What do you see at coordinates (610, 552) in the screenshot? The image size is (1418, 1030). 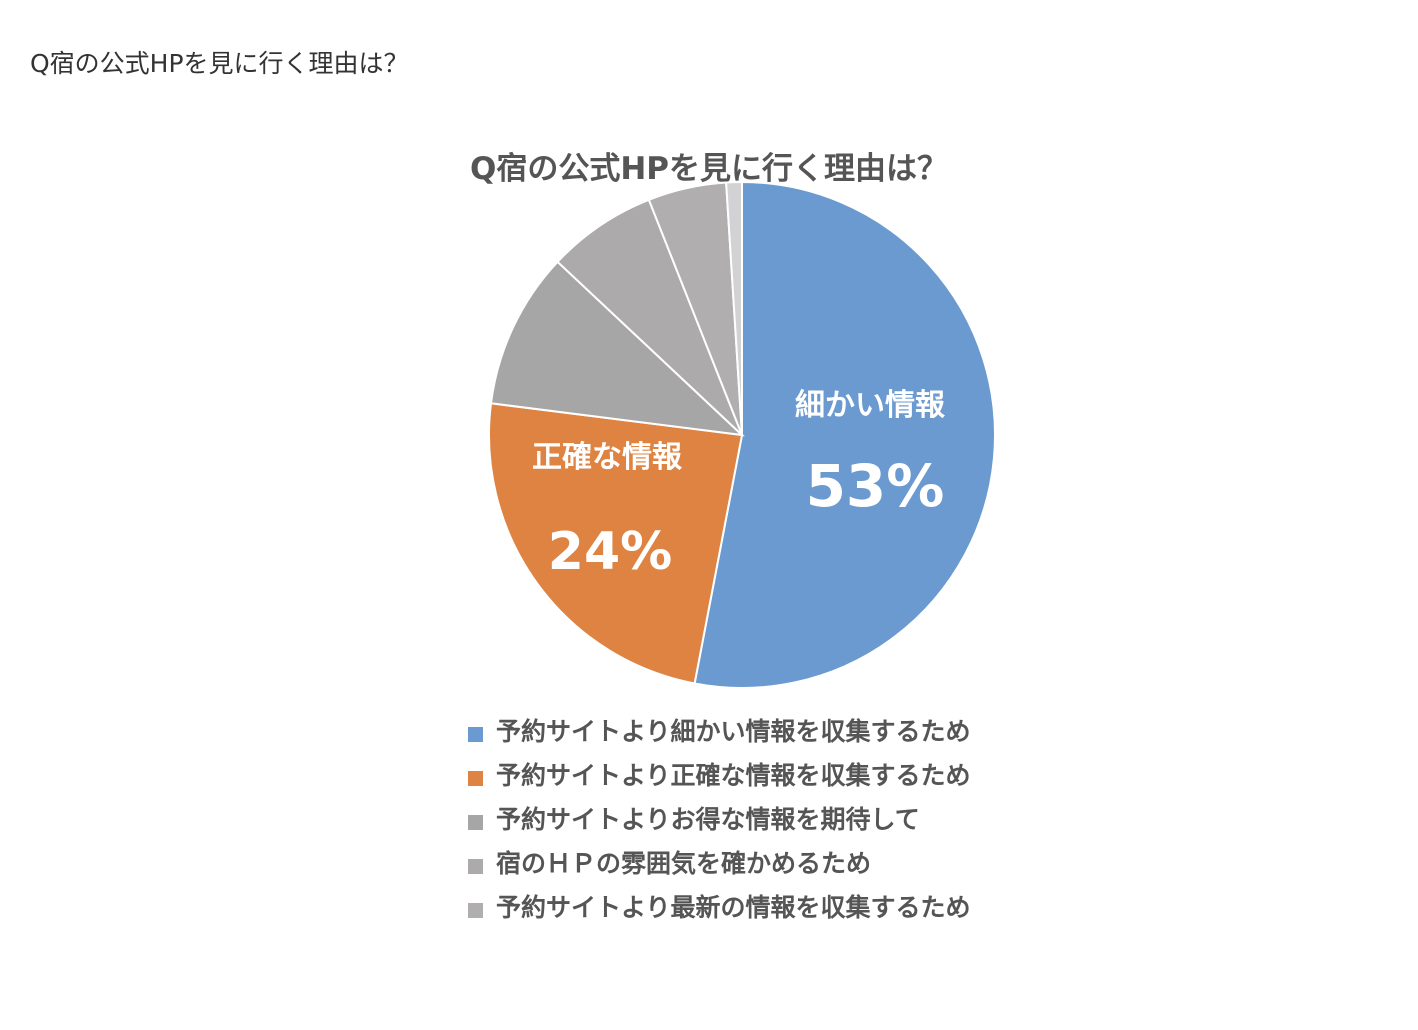 I see `slice-percent-label: 24%` at bounding box center [610, 552].